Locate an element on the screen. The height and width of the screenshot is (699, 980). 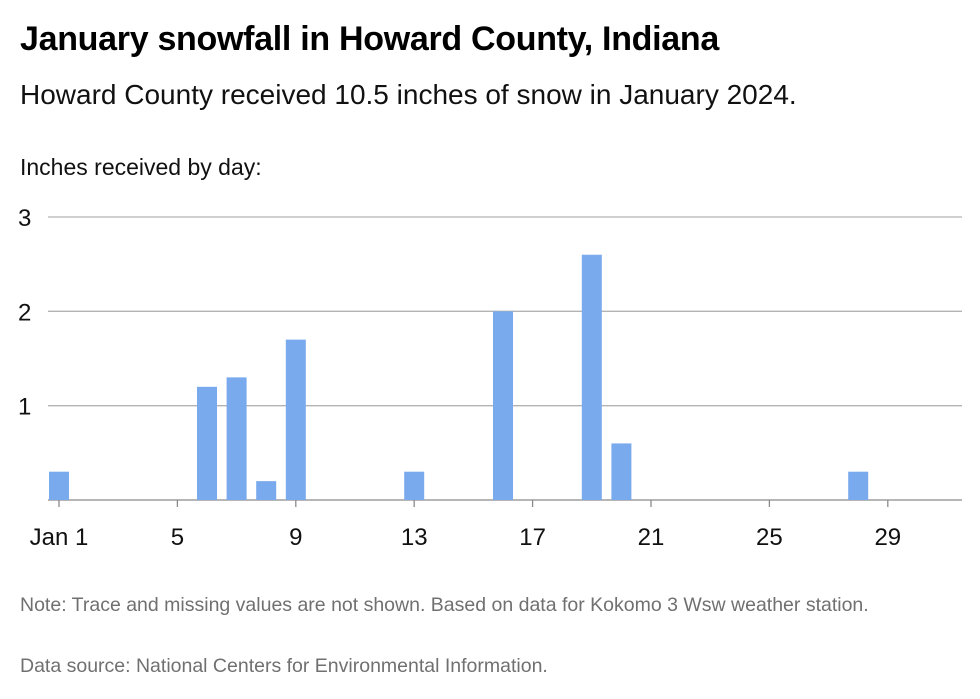
x-tick-label: 13 is located at coordinates (414, 537).